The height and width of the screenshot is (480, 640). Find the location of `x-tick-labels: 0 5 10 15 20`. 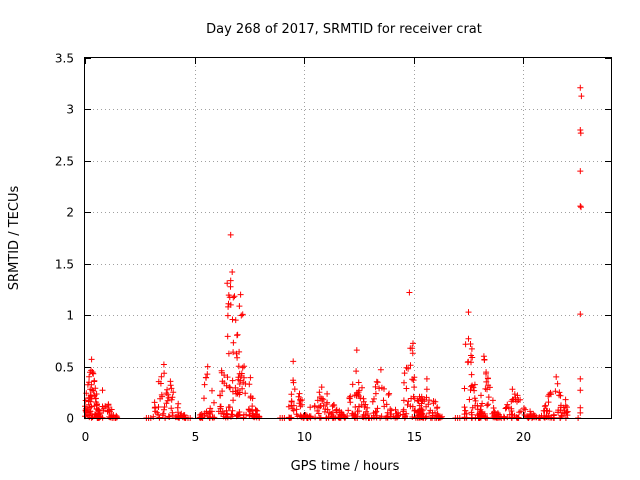

x-tick-labels: 0 5 10 15 20 is located at coordinates (306, 437).